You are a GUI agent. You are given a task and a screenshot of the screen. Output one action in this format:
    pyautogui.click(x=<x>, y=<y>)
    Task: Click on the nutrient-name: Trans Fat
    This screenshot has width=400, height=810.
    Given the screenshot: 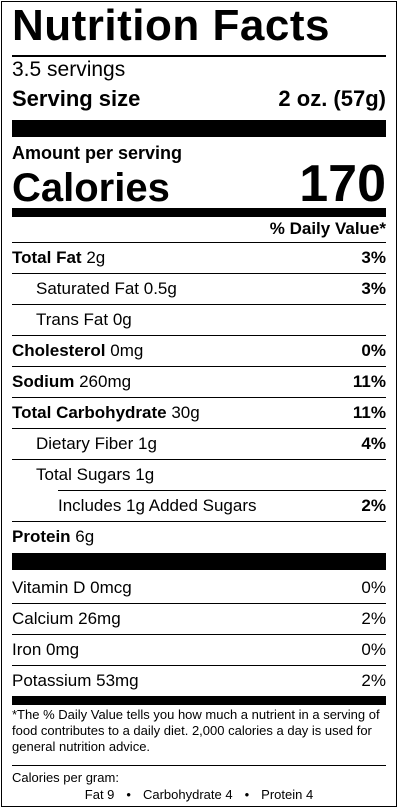 What is the action you would take?
    pyautogui.click(x=72, y=319)
    